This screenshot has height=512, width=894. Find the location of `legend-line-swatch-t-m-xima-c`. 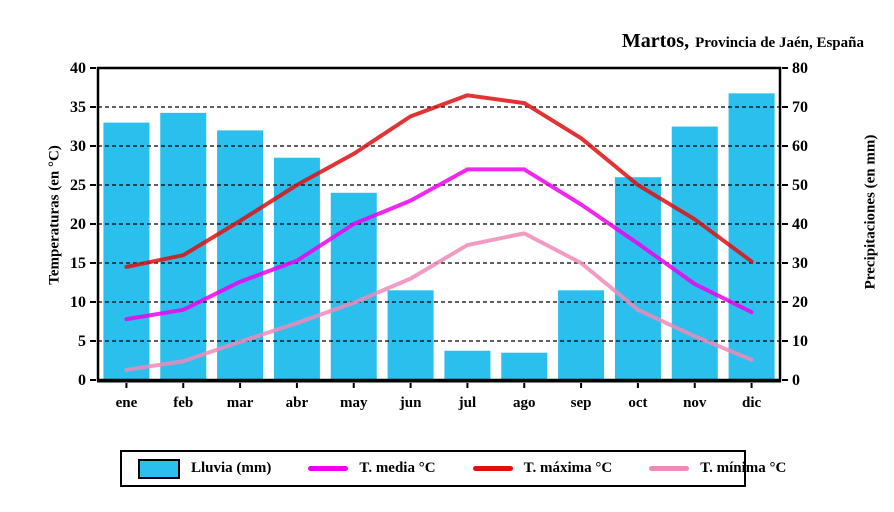

legend-line-swatch-t-m-xima-c is located at coordinates (492, 468).